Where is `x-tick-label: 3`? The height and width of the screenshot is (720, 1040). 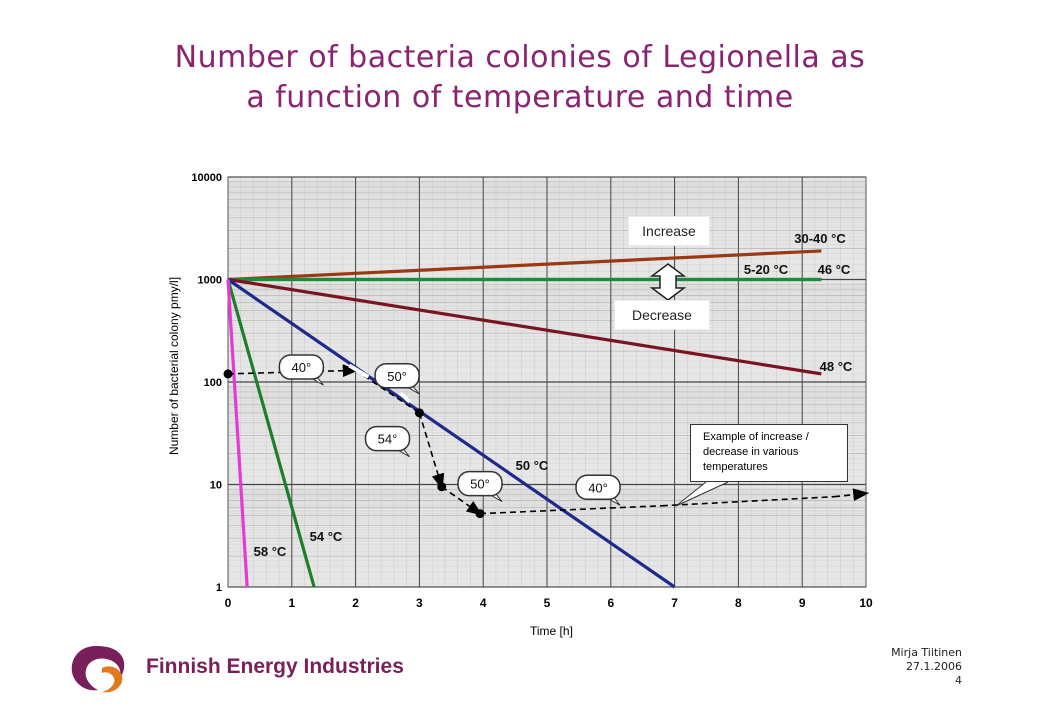 x-tick-label: 3 is located at coordinates (419, 603).